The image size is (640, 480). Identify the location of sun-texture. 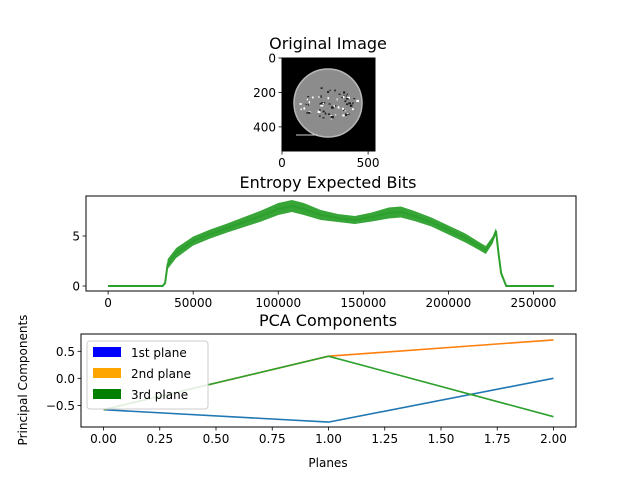
(329, 103).